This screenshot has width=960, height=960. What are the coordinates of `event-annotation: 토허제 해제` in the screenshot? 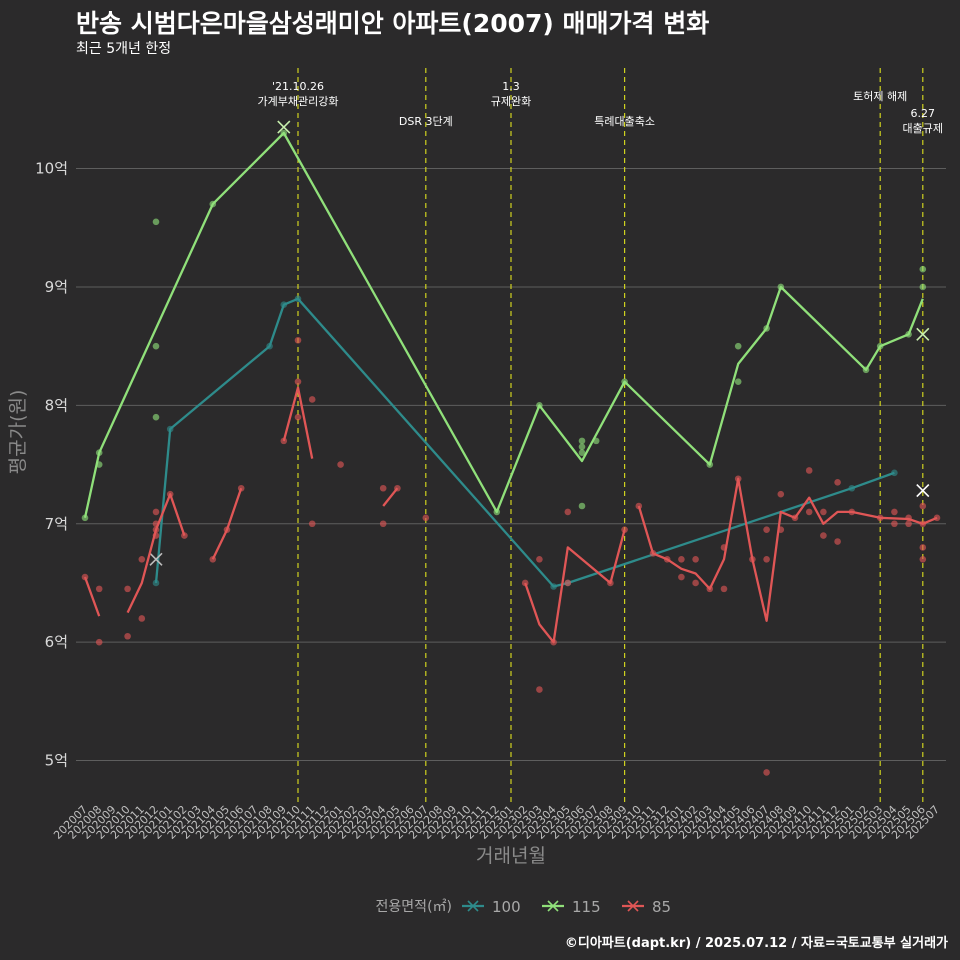 It's located at (880, 96).